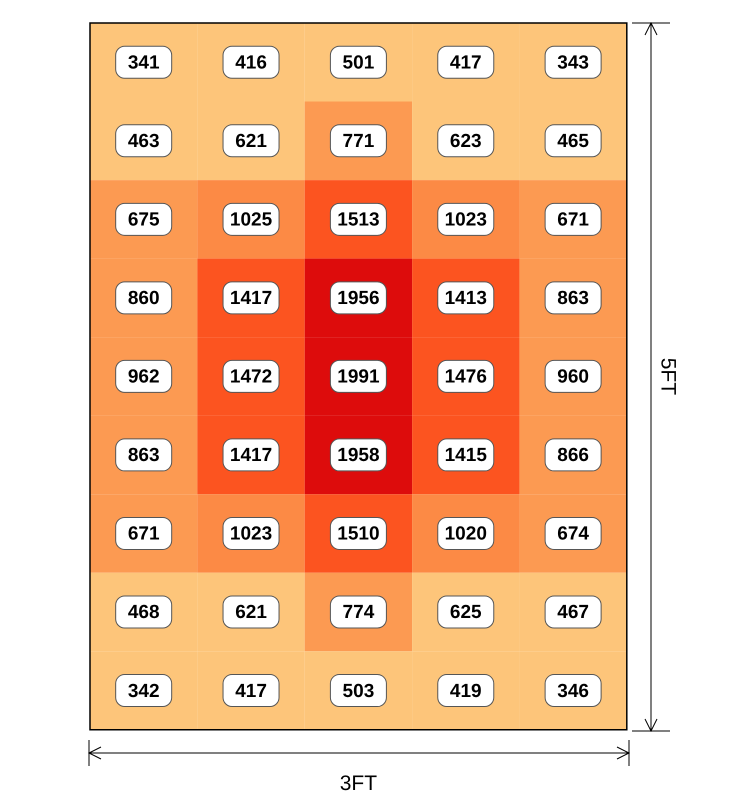 Image resolution: width=750 pixels, height=801 pixels. I want to click on data-label: 501, so click(358, 63).